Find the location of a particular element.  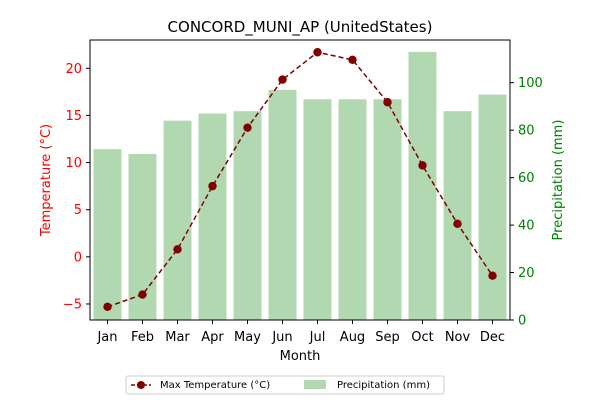

right-y-axis: 0 20 40 60 80 100 is located at coordinates (526, 202).